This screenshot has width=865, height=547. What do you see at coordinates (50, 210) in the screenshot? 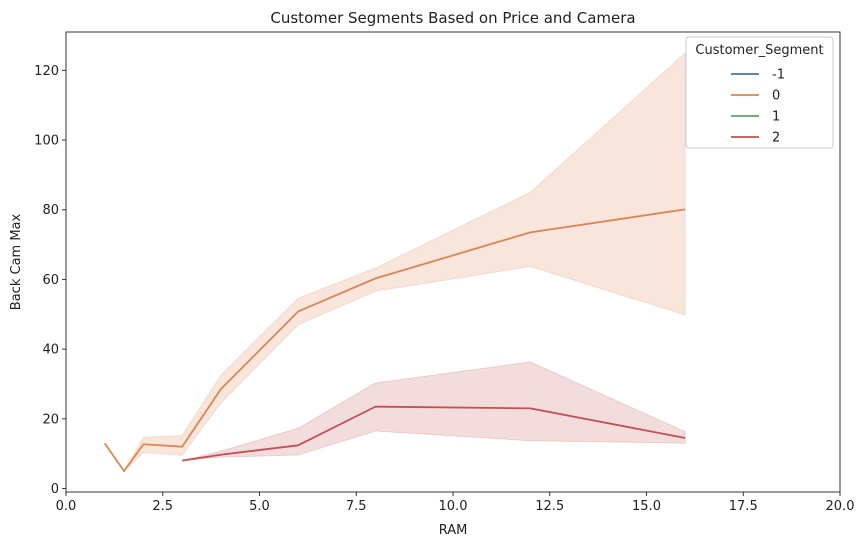
I see `y-tick-label: 80` at bounding box center [50, 210].